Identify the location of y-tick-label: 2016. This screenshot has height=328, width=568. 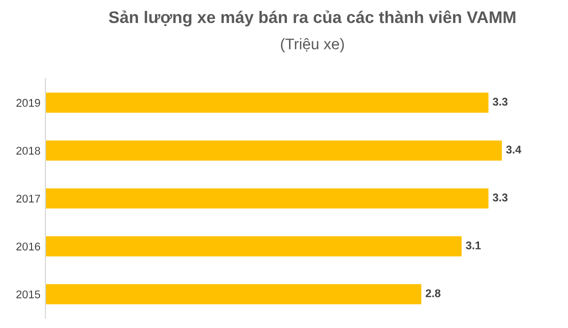
(28, 246).